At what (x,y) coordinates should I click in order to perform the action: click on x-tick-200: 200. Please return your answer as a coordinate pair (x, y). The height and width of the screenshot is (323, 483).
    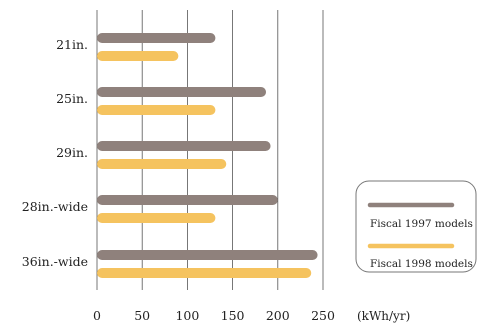
    Looking at the image, I should click on (278, 315).